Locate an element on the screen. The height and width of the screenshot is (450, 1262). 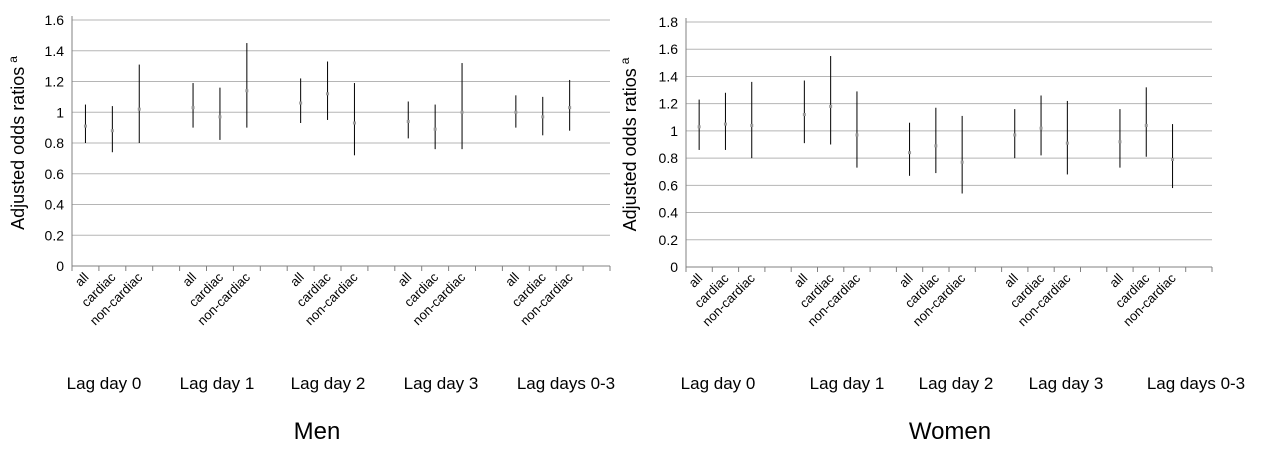
panel-title: Men is located at coordinates (317, 431).